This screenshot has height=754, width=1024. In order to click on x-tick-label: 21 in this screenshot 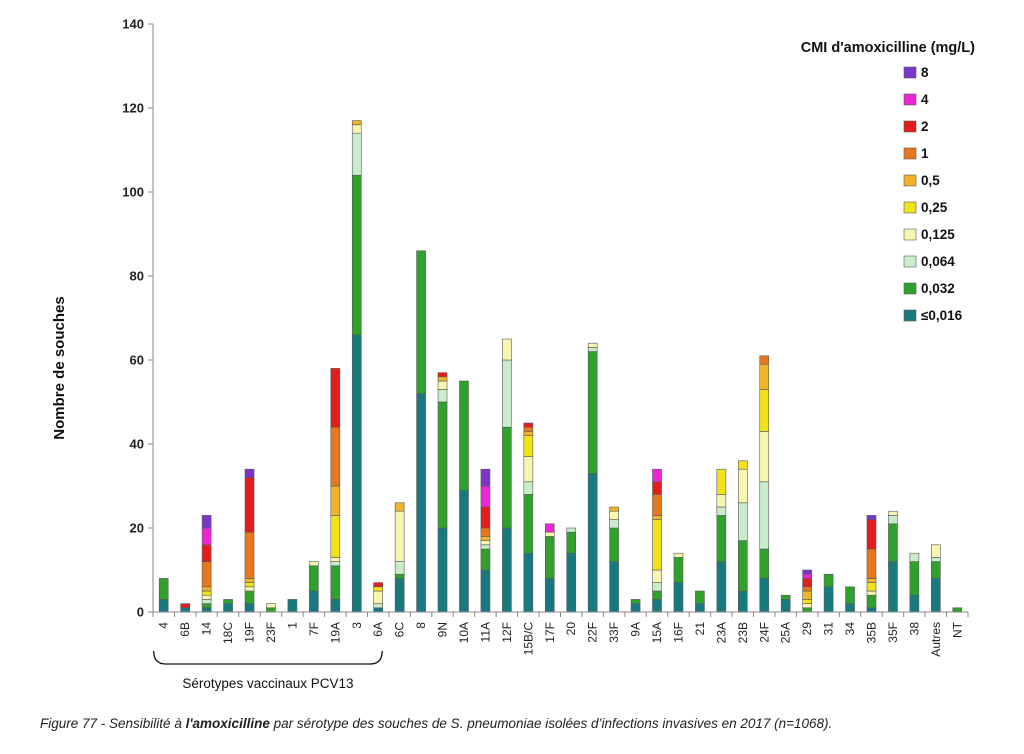, I will do `click(700, 629)`.